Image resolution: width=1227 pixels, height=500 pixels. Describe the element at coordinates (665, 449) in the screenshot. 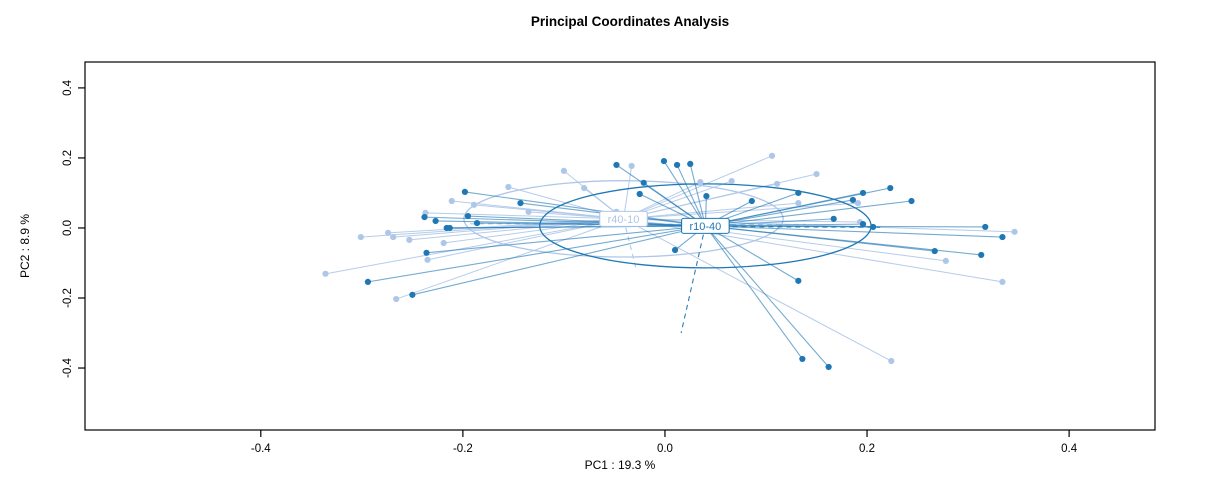

I see `x-tick-label: 0.0` at that location.